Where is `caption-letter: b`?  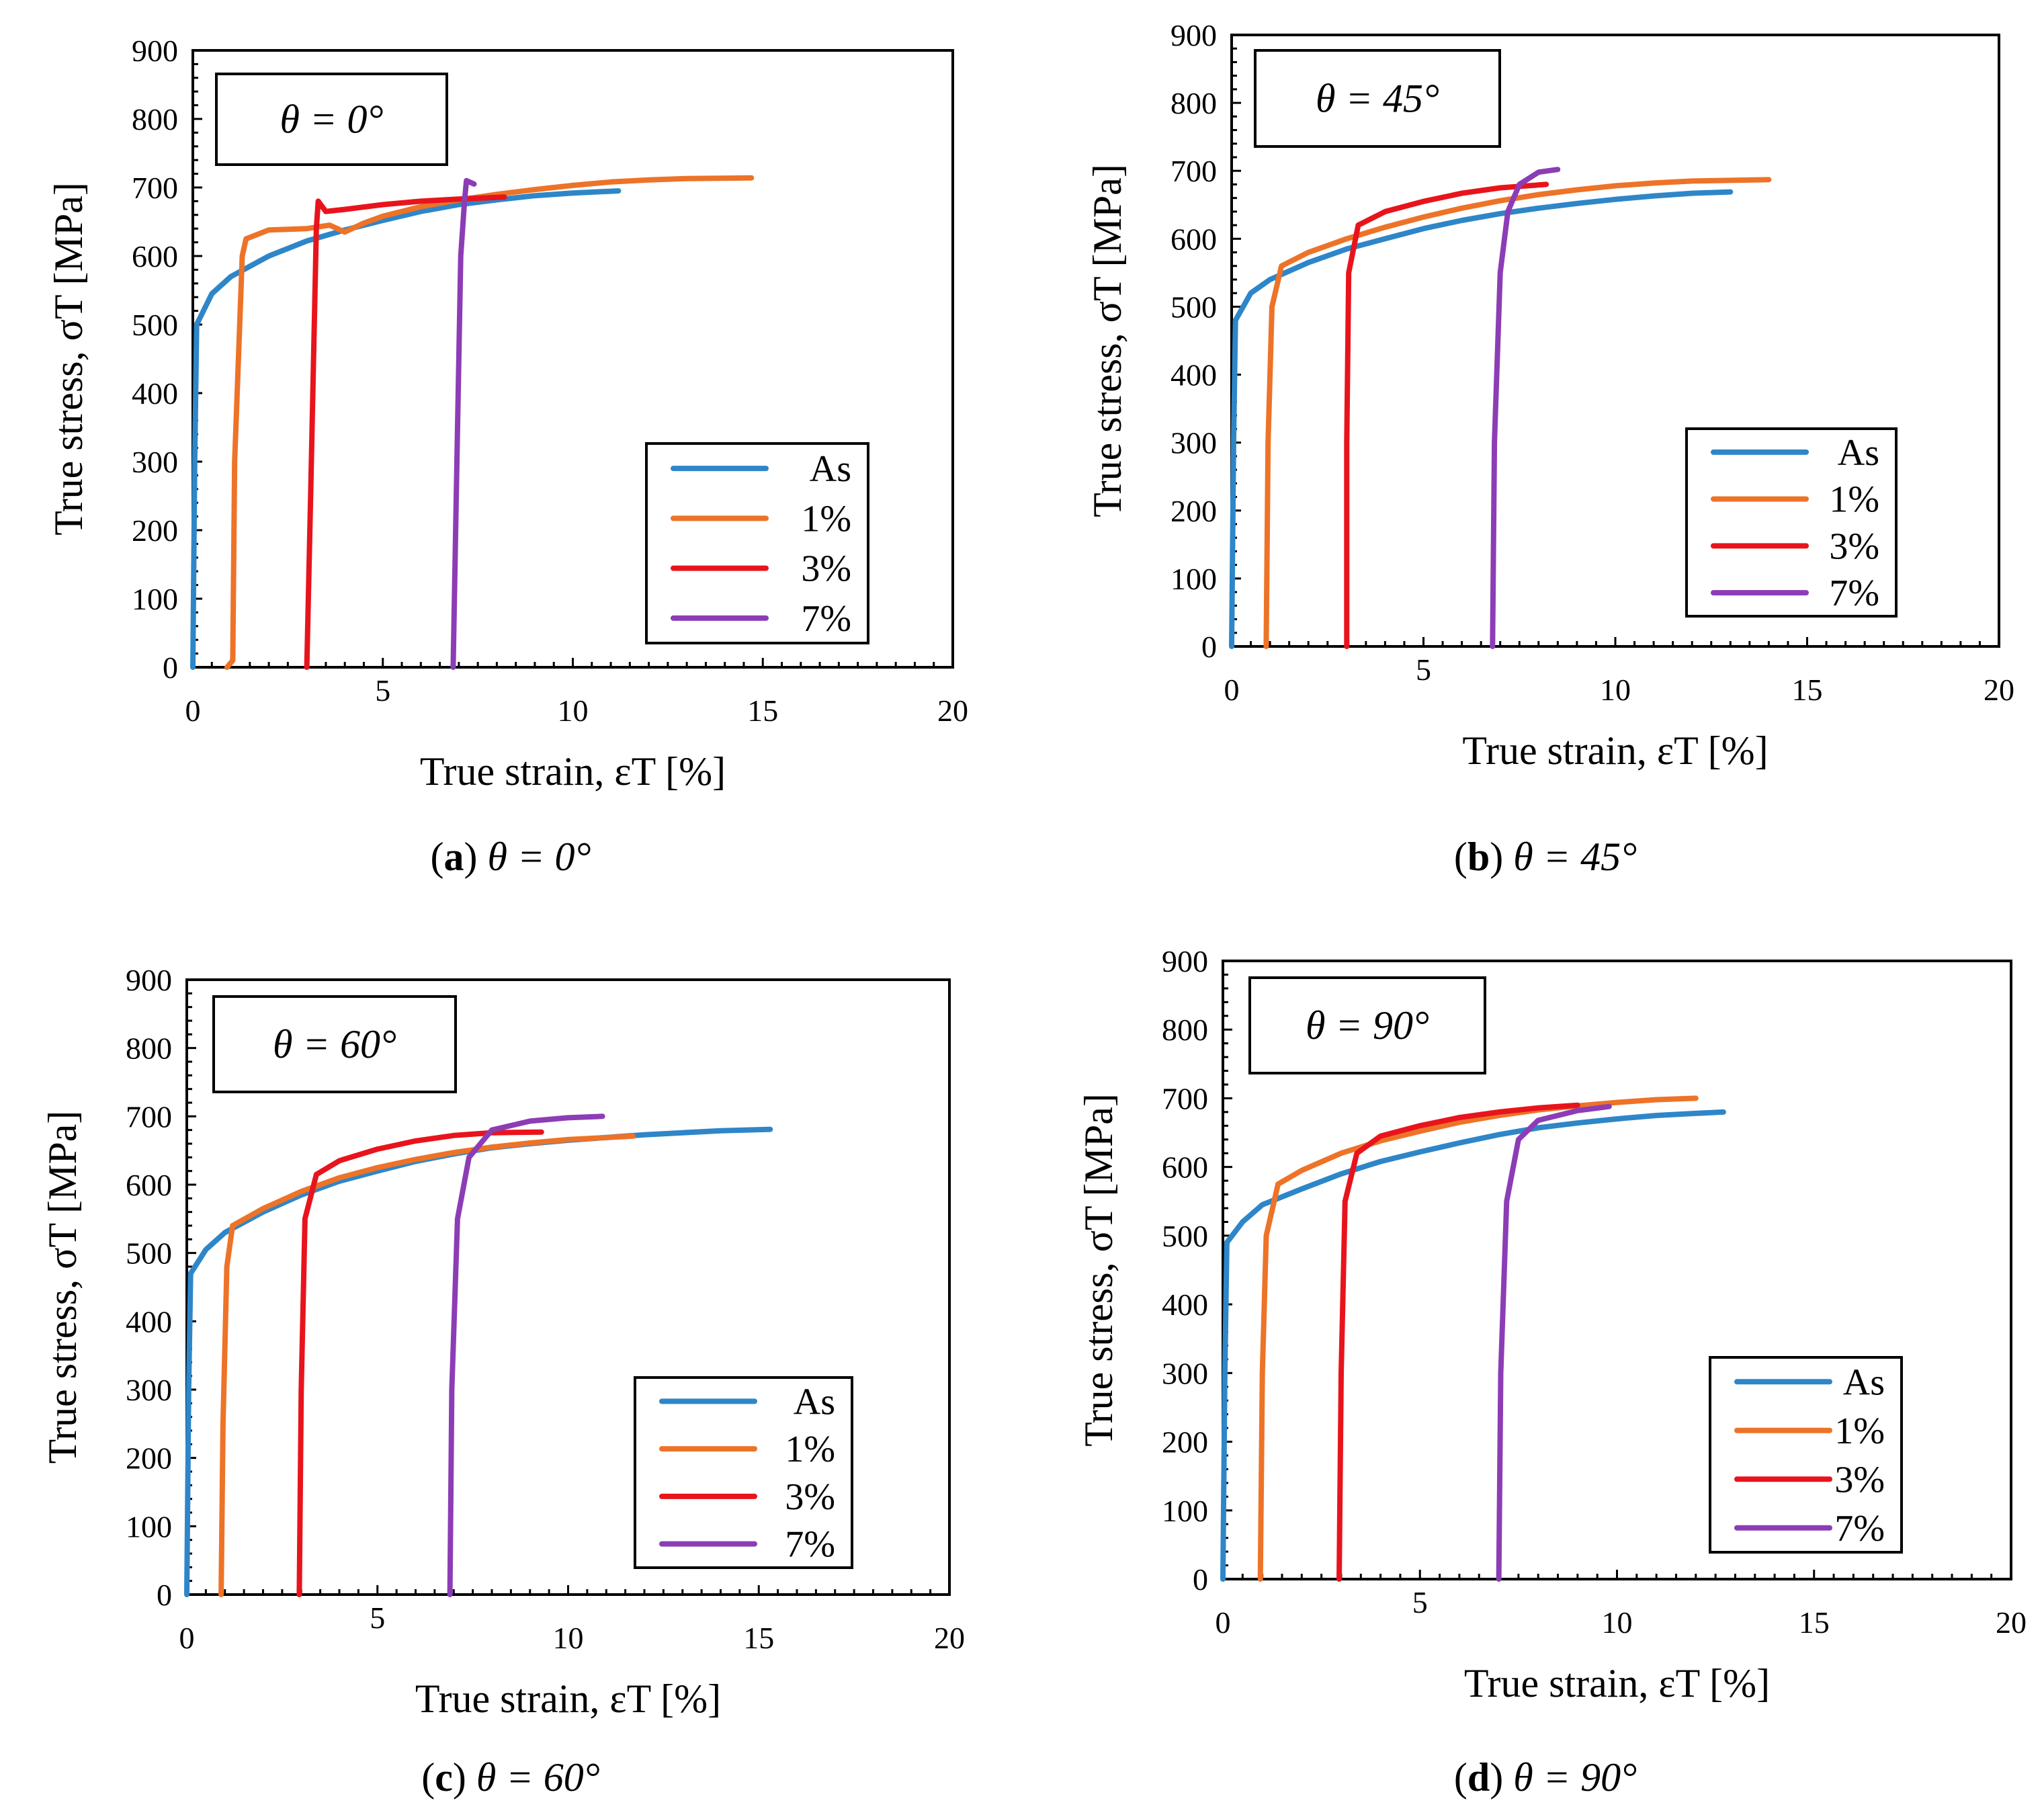
caption-letter: b is located at coordinates (1478, 857).